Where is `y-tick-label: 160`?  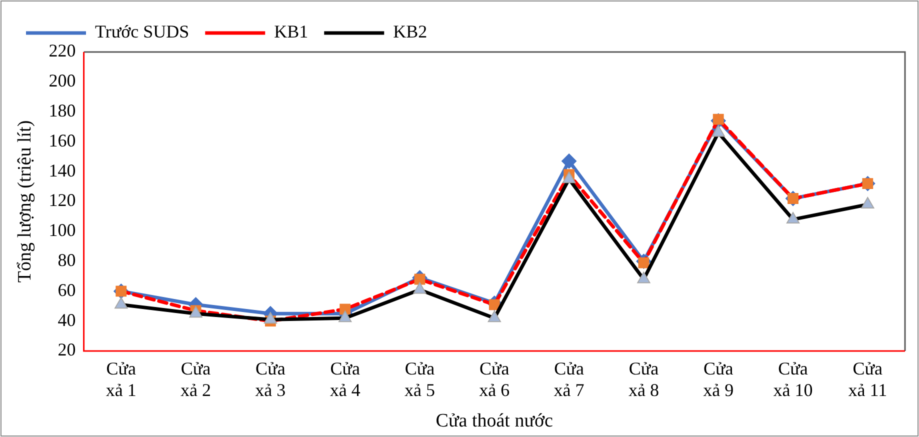
y-tick-label: 160 is located at coordinates (62, 140).